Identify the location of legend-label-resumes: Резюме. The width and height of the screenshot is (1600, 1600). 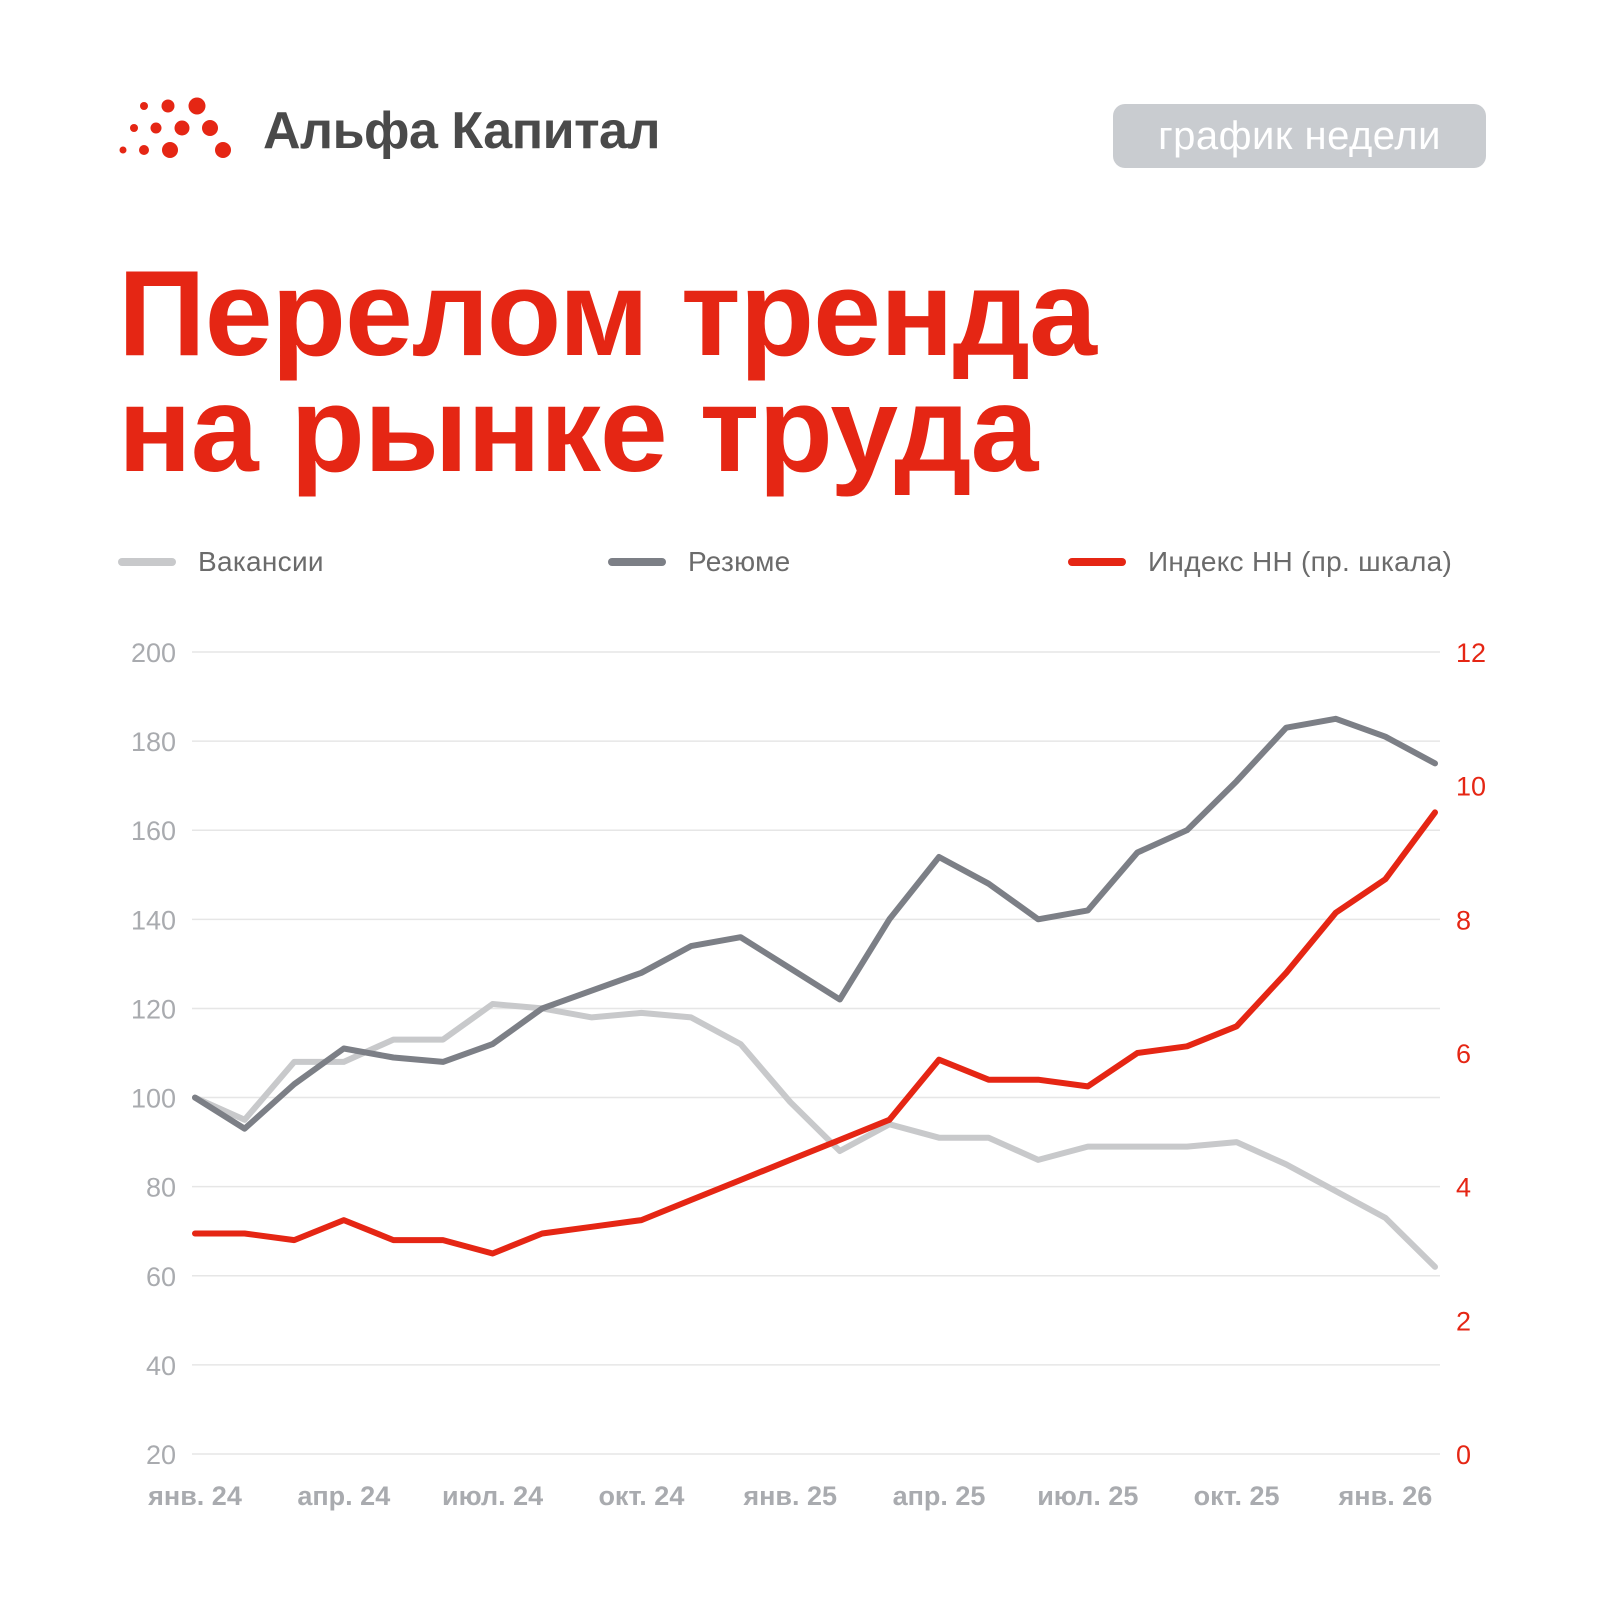
(739, 561).